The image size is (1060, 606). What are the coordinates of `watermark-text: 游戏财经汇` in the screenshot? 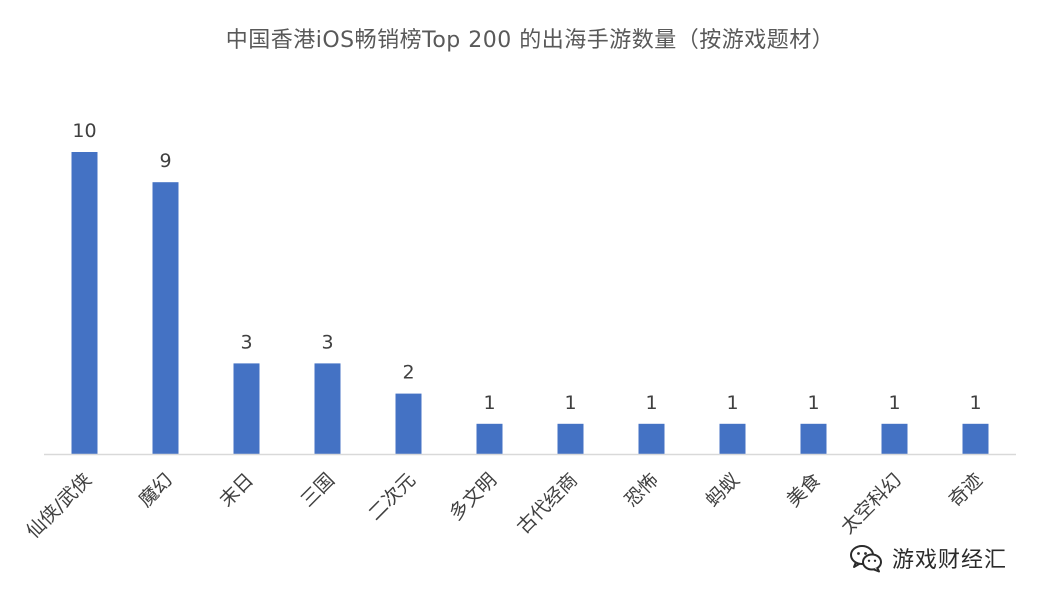 It's located at (950, 560).